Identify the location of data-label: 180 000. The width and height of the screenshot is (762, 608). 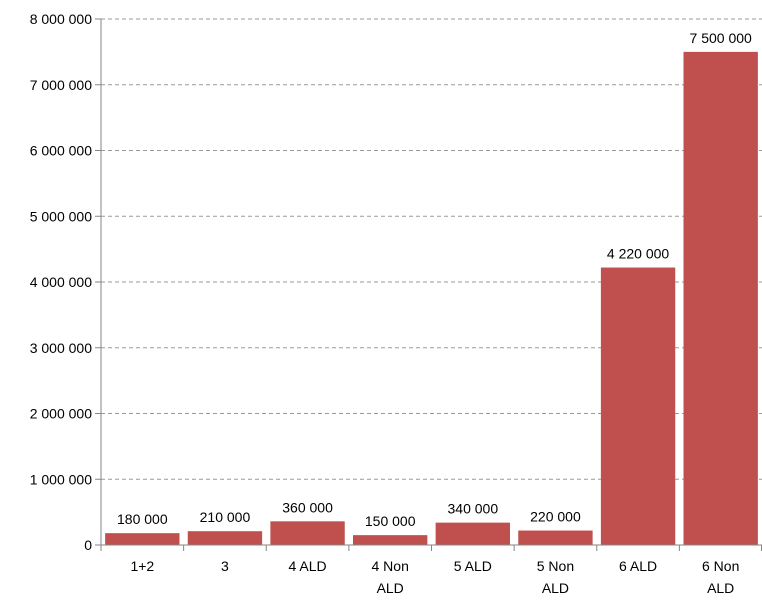
(142, 519).